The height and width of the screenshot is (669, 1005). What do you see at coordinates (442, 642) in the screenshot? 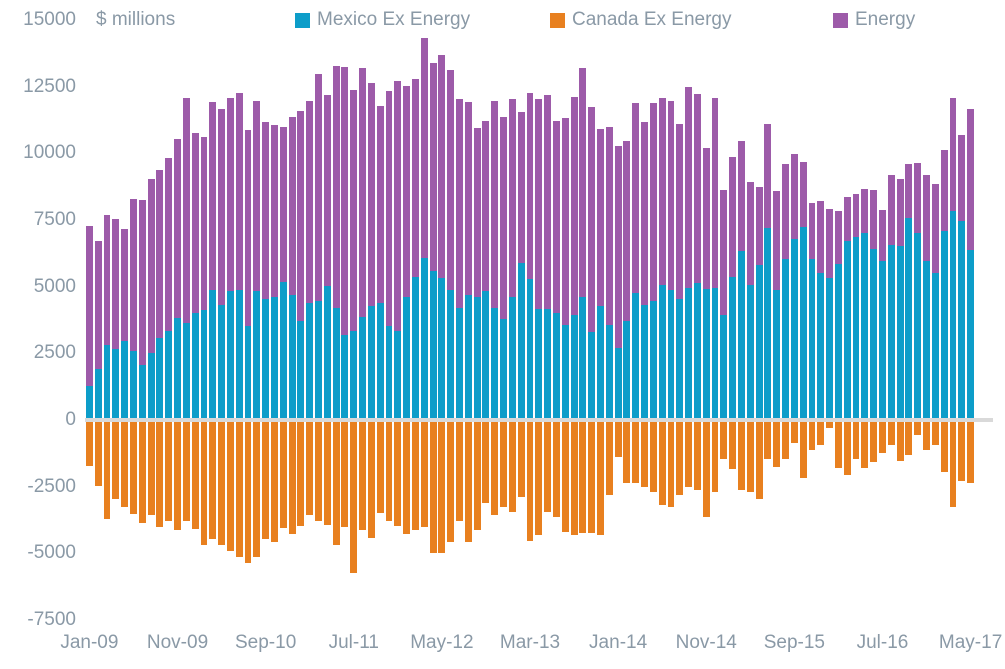
I see `x-tick-label: May-12` at bounding box center [442, 642].